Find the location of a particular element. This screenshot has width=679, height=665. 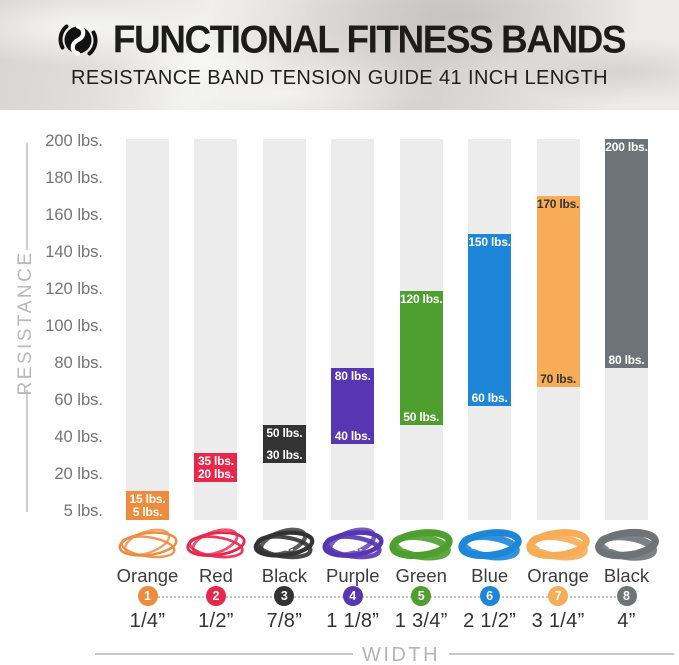

swirl-logo-icon is located at coordinates (78, 40).